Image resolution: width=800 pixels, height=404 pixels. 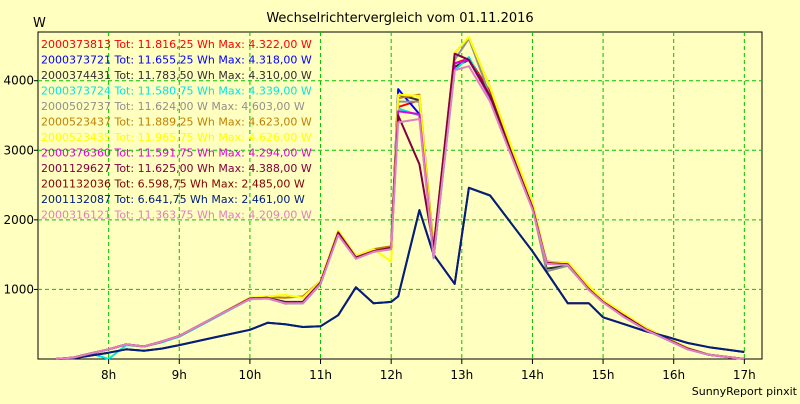 What do you see at coordinates (320, 375) in the screenshot?
I see `x-tick-label: 11h` at bounding box center [320, 375].